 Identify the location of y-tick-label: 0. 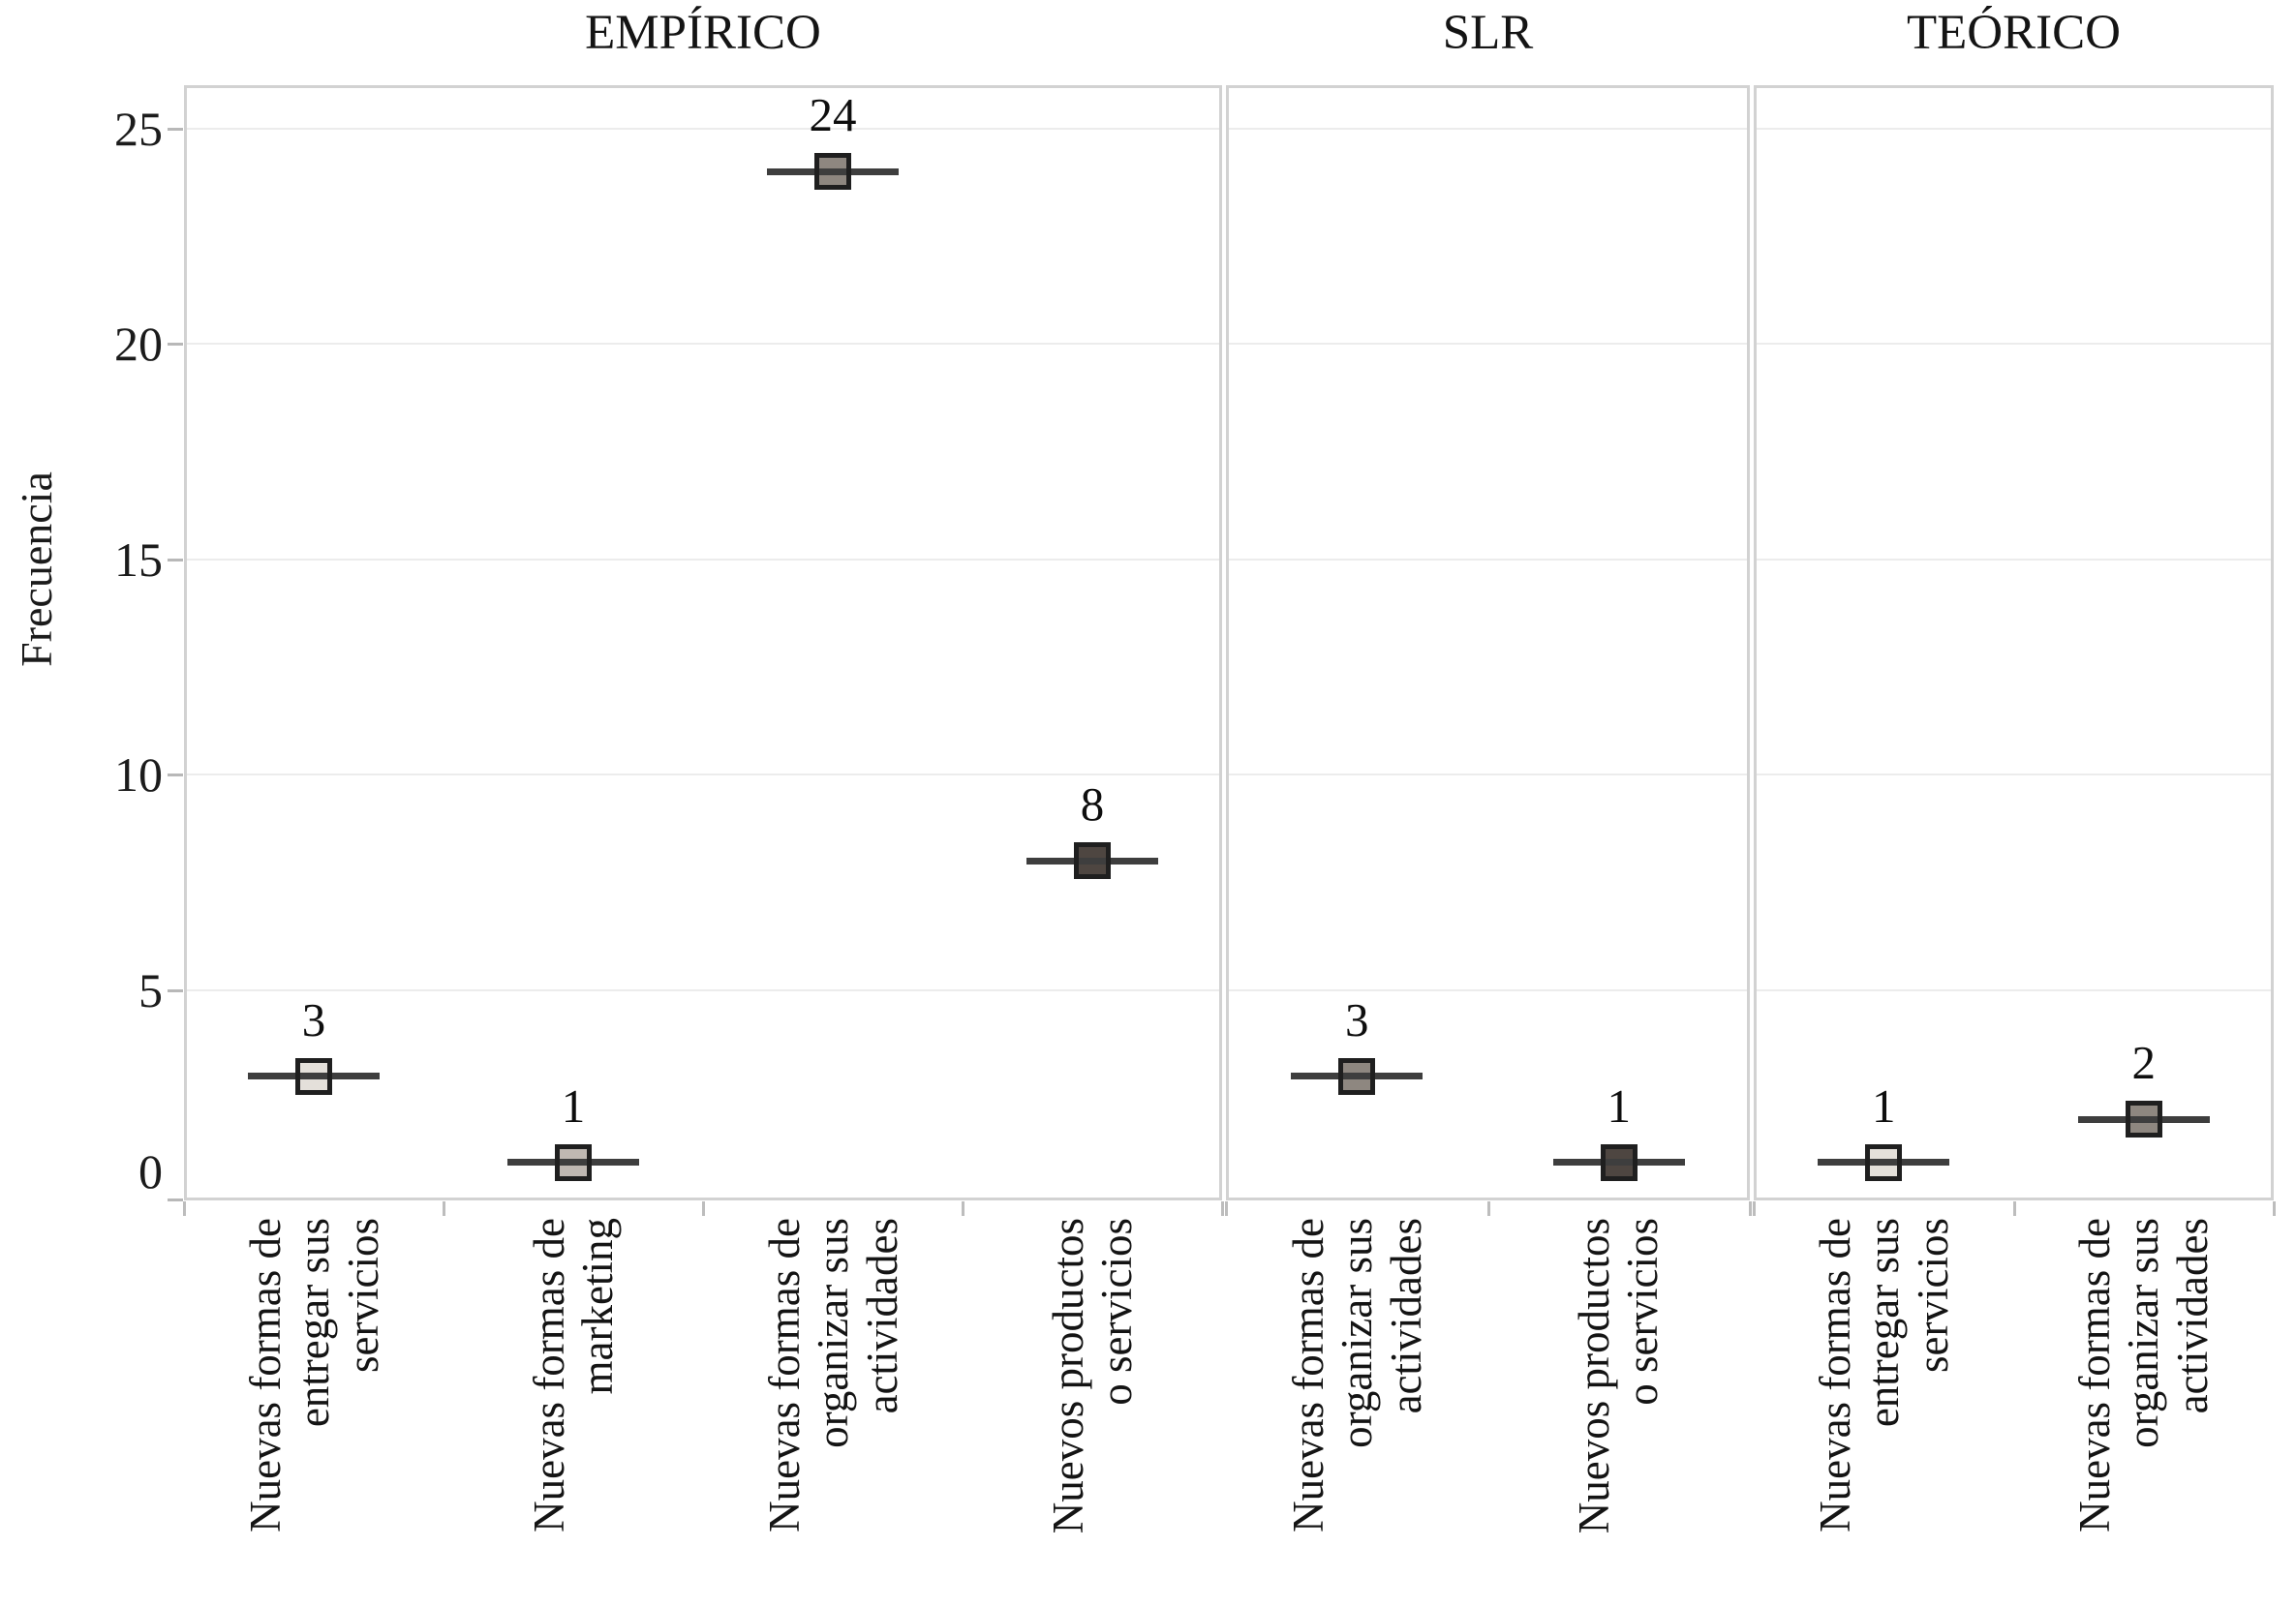
(150, 1171).